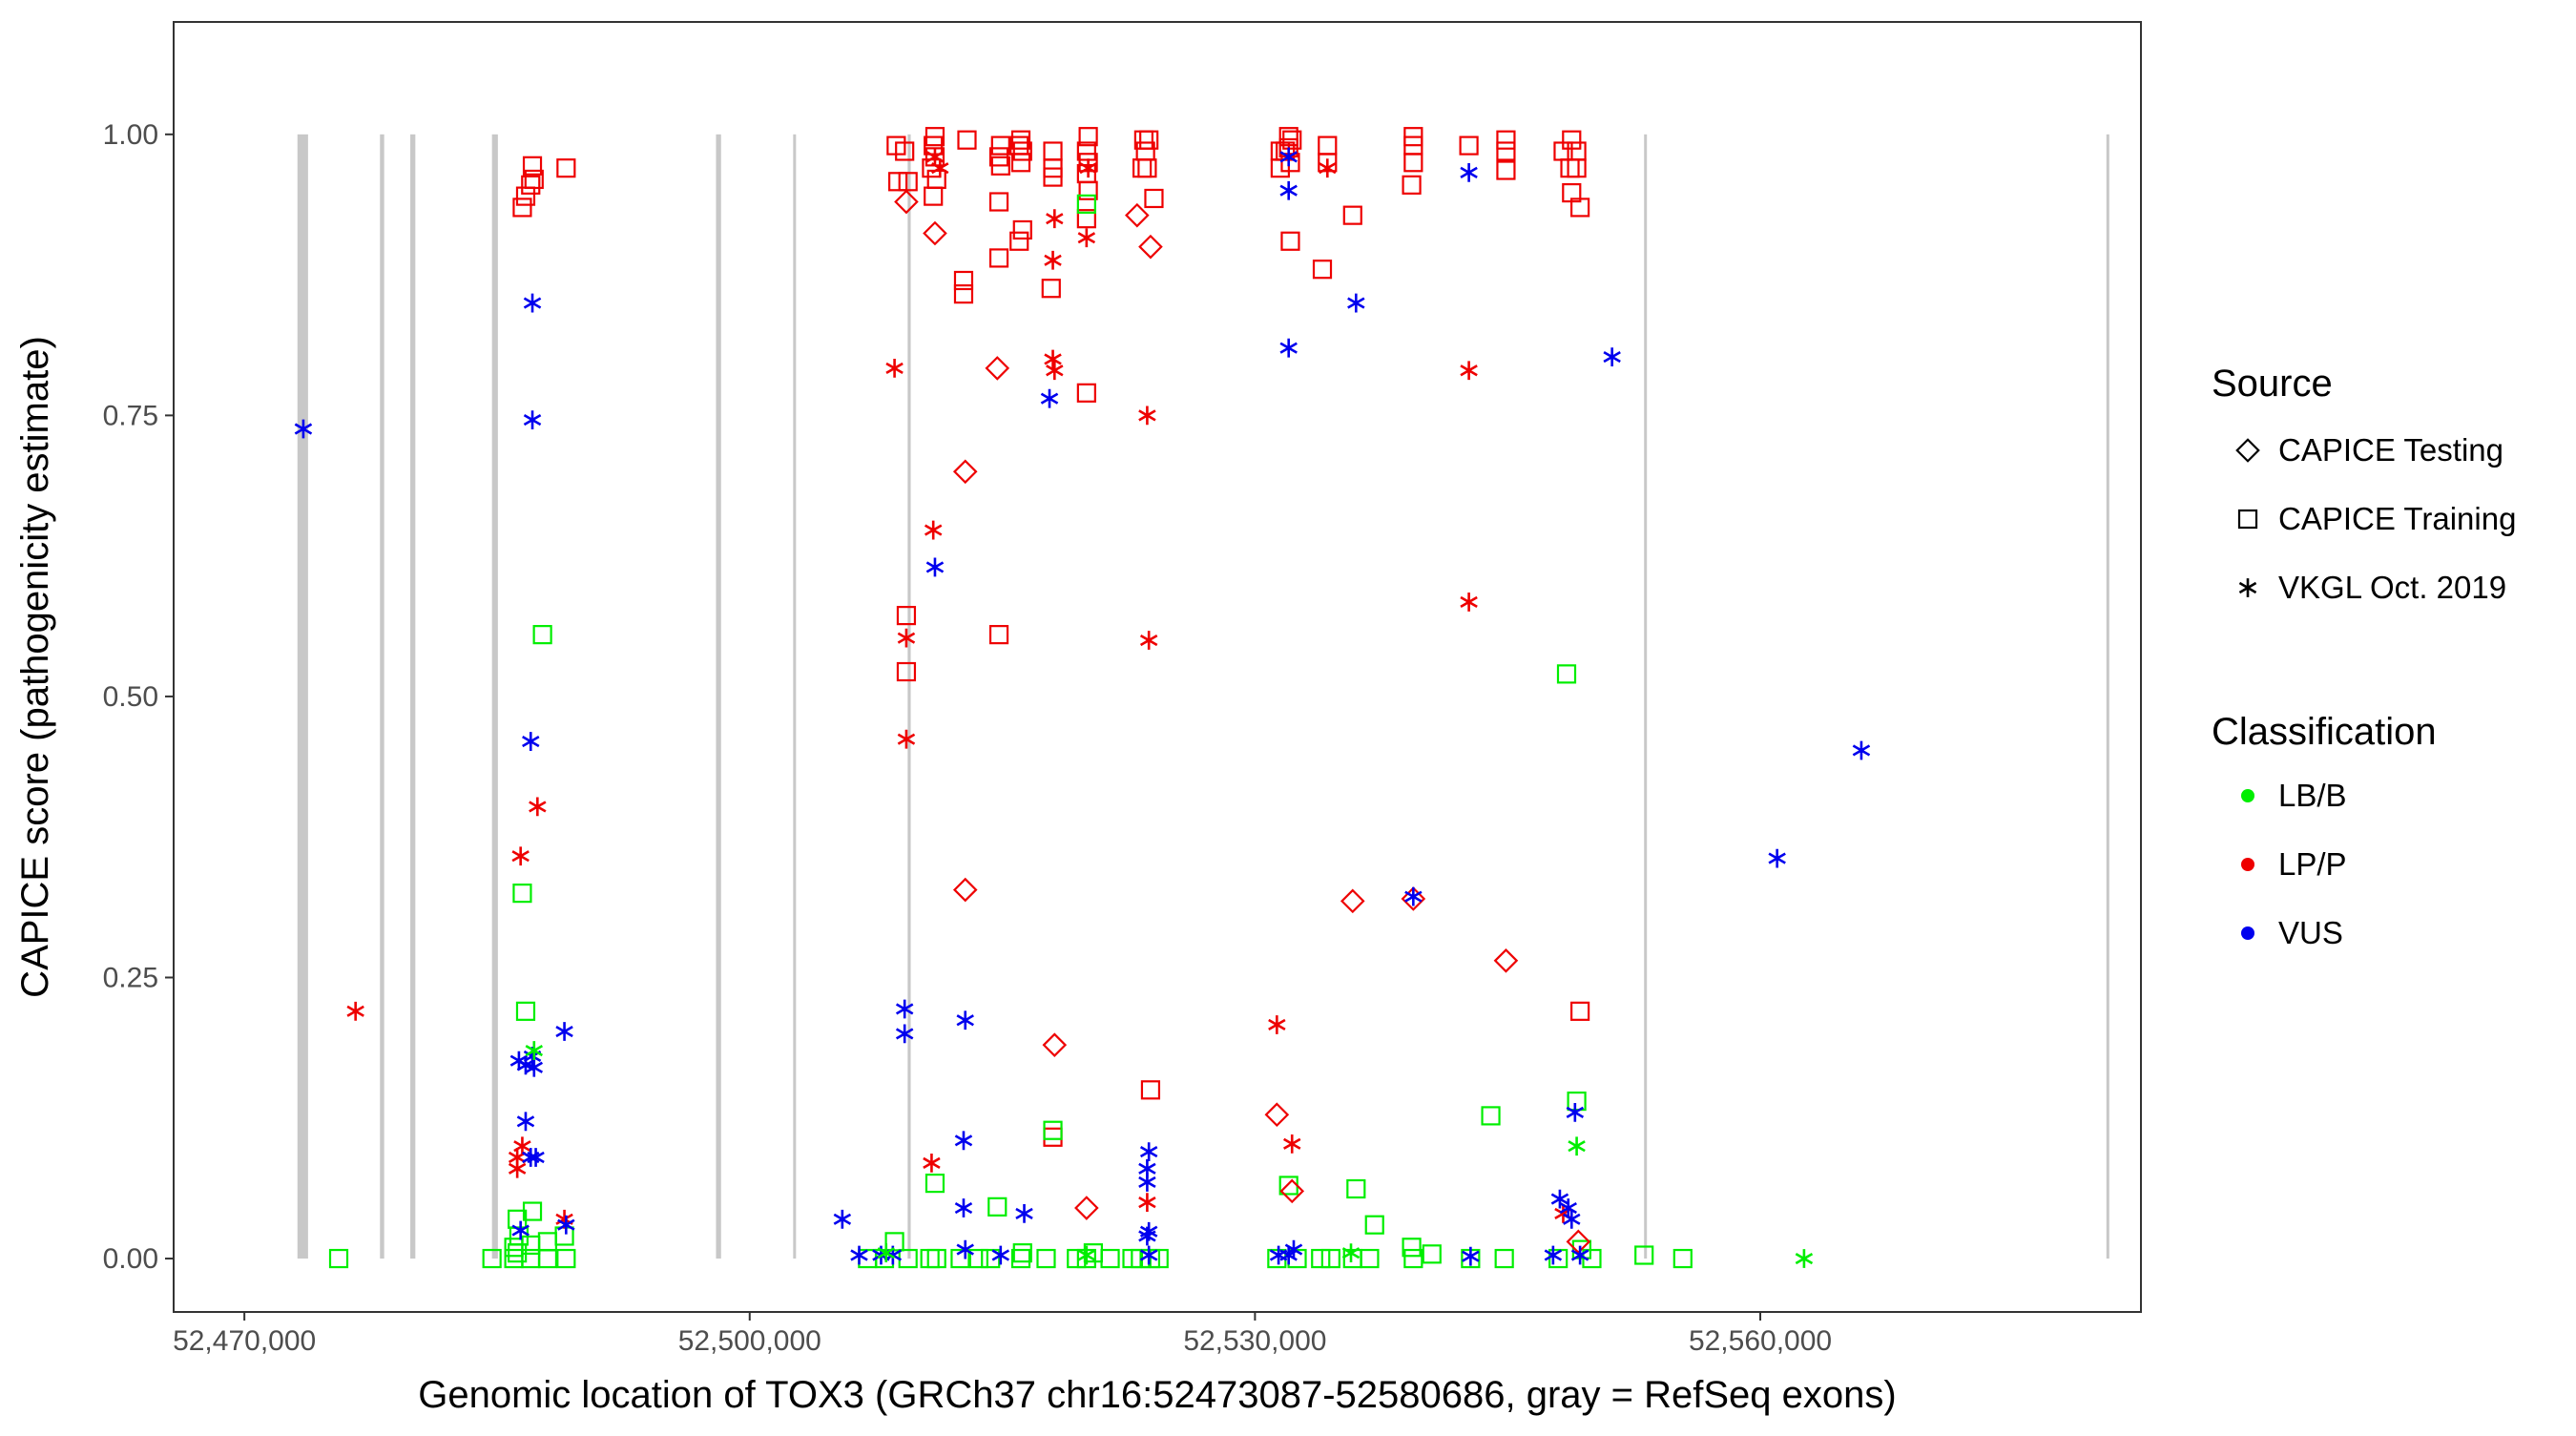  Describe the element at coordinates (130, 697) in the screenshot. I see `y-tick-label: 0.50` at that location.